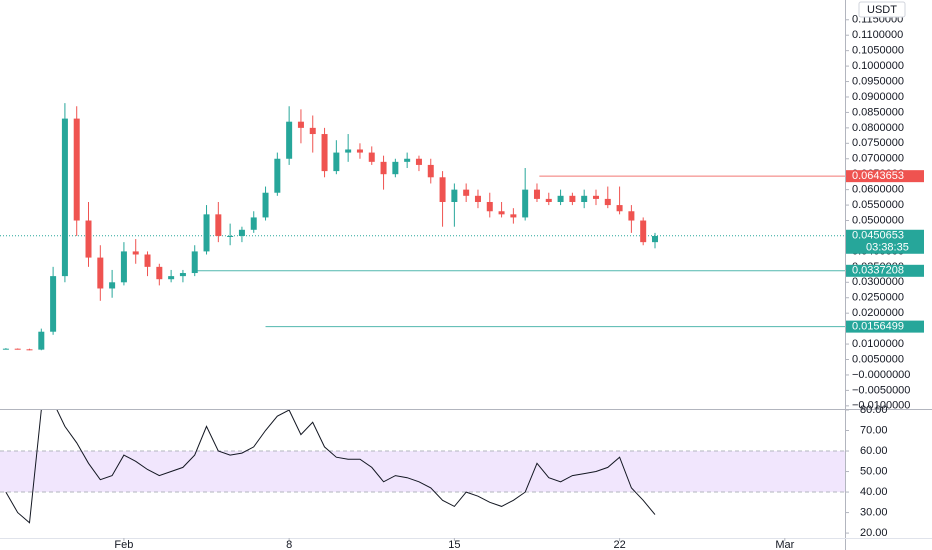 The image size is (932, 550). Describe the element at coordinates (878, 97) in the screenshot. I see `y-tick-label: 0.0900000` at that location.